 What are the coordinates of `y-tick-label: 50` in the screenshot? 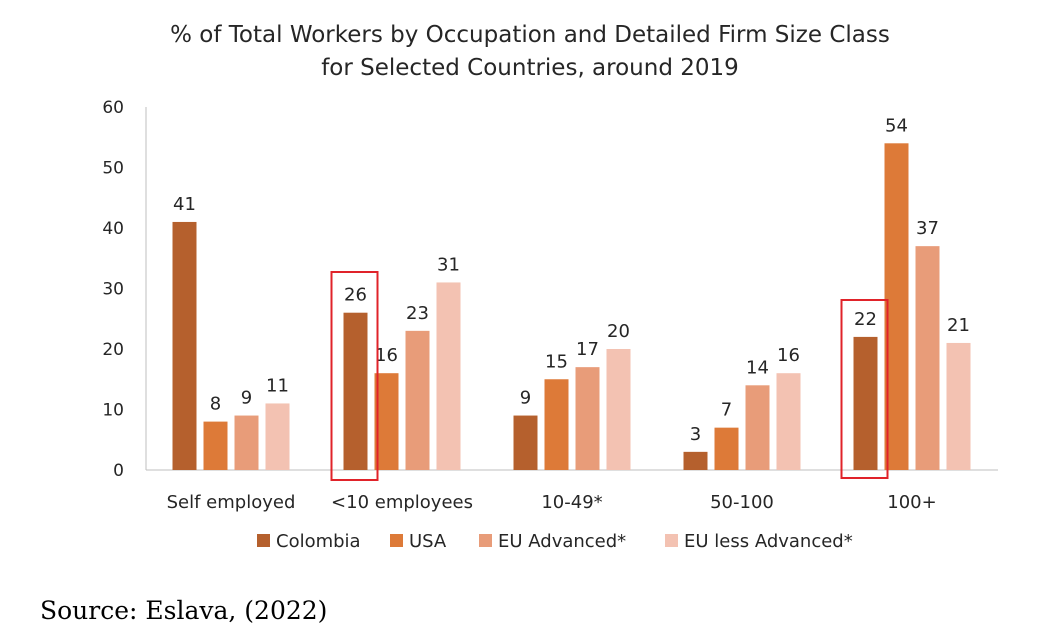 It's located at (113, 169).